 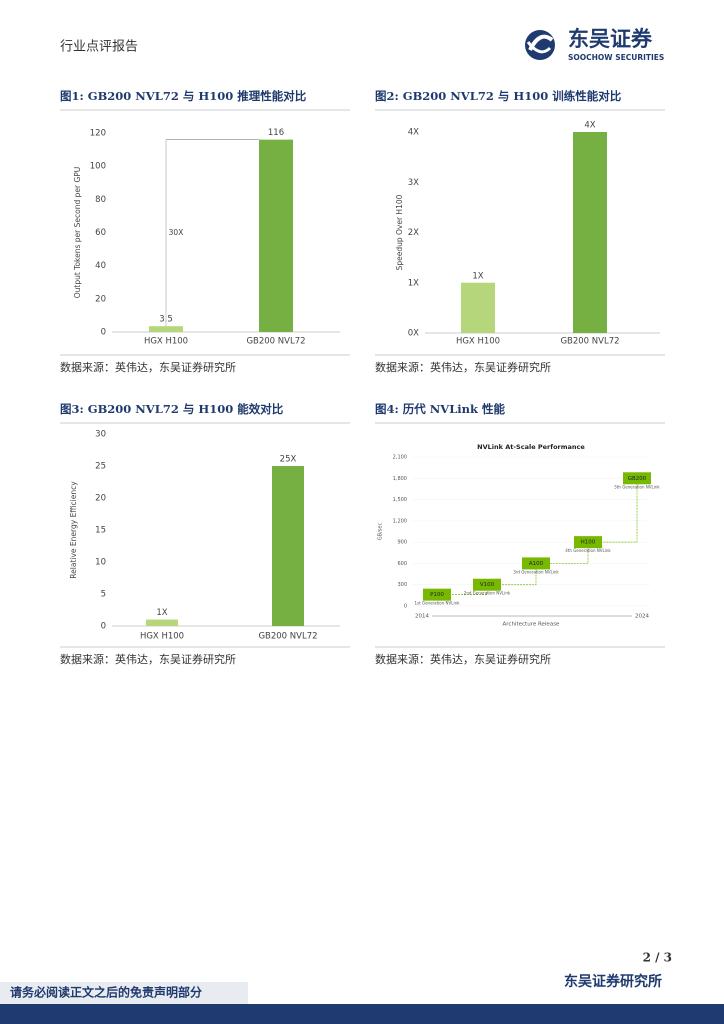 I want to click on y-tick-label: 2X, so click(x=413, y=233).